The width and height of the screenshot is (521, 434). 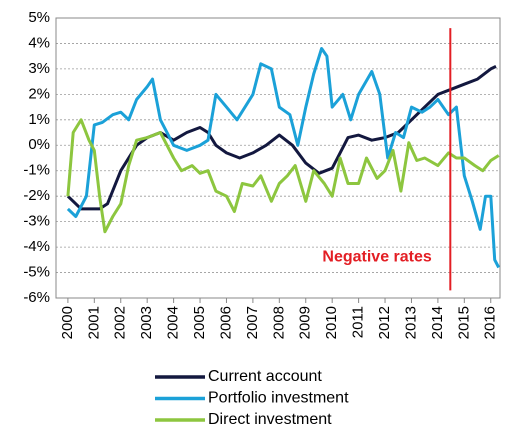 I want to click on x-tick-label: 2013, so click(x=410, y=322).